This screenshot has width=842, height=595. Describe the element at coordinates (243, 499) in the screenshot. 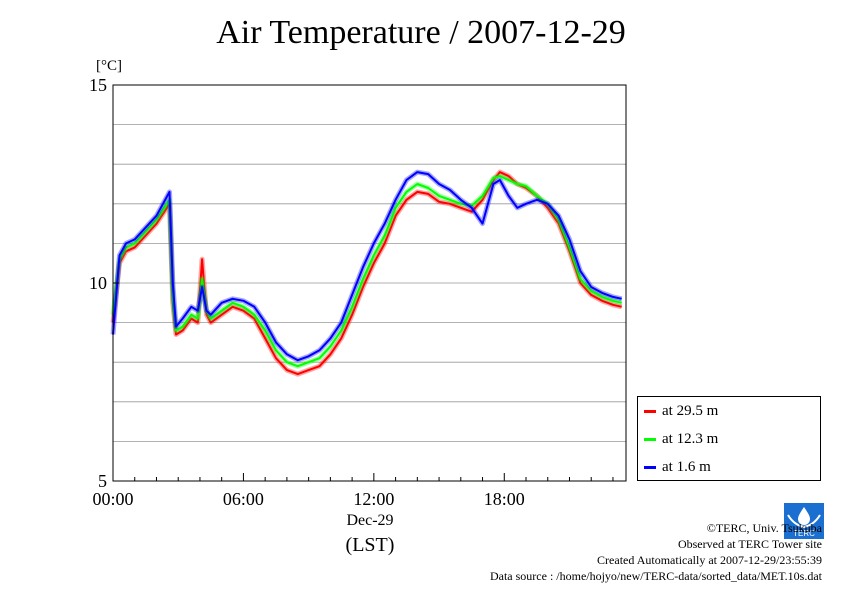

I see `x-tick-label: 06:00` at that location.